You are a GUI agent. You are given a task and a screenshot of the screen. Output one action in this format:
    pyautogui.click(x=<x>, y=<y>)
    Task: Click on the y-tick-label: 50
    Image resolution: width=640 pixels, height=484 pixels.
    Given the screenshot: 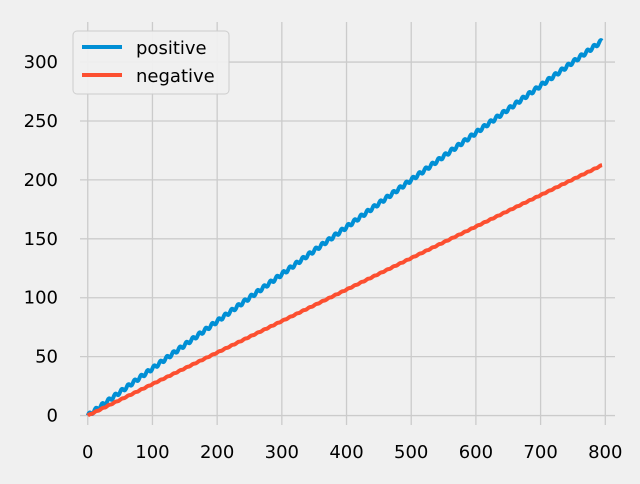 What is the action you would take?
    pyautogui.click(x=46, y=357)
    